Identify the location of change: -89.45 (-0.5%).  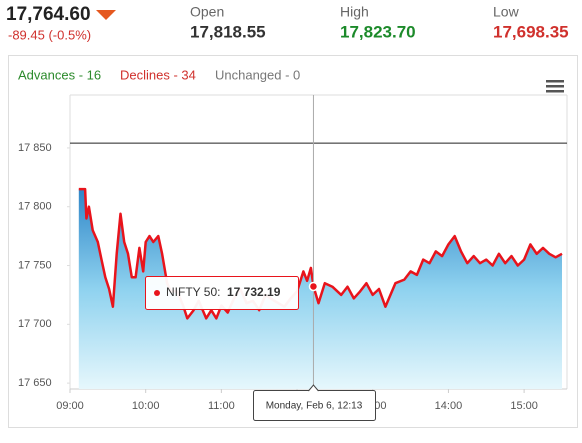
(49, 34).